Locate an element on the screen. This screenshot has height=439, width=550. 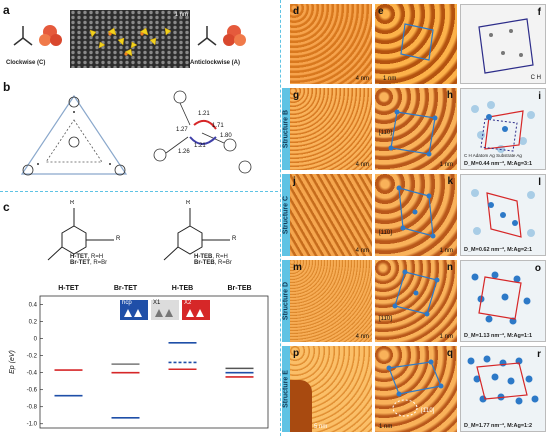
panel-d-stm: d 4 nm is located at coordinates (331, 44).